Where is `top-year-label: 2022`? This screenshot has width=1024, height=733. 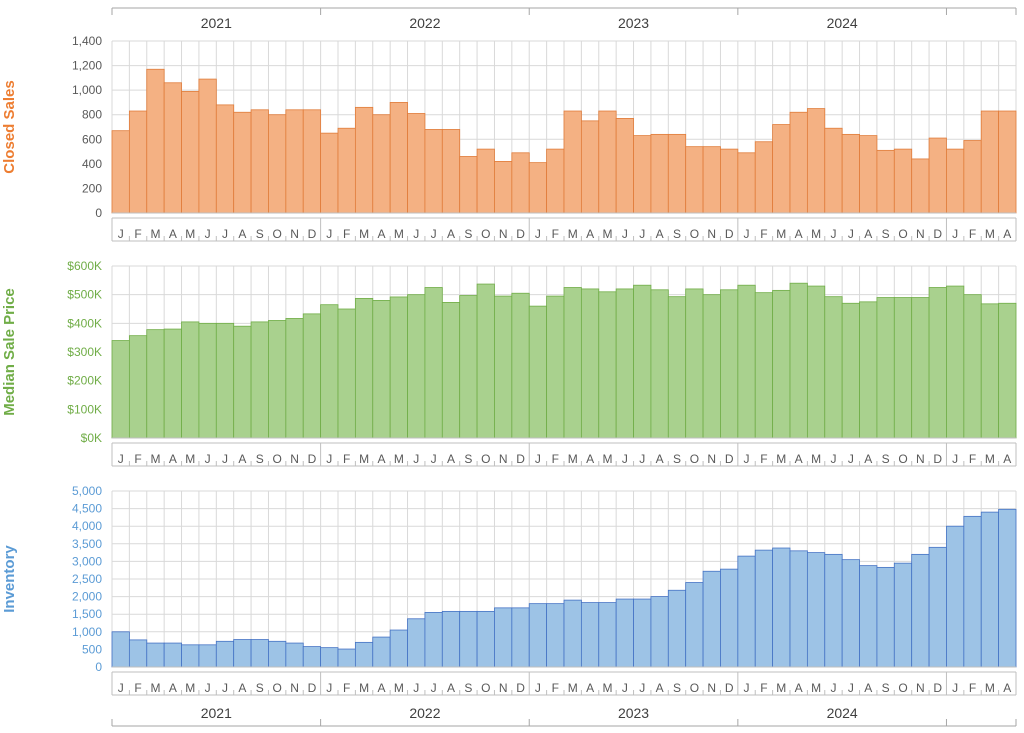 top-year-label: 2022 is located at coordinates (424, 23).